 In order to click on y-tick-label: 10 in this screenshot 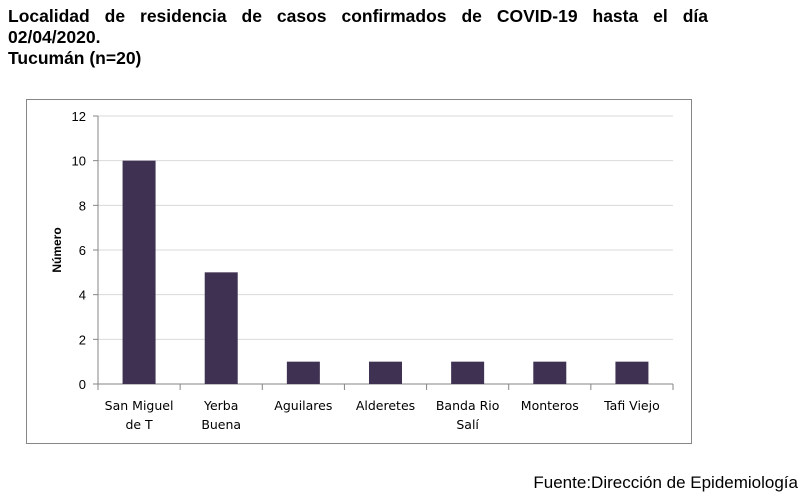, I will do `click(79, 161)`.